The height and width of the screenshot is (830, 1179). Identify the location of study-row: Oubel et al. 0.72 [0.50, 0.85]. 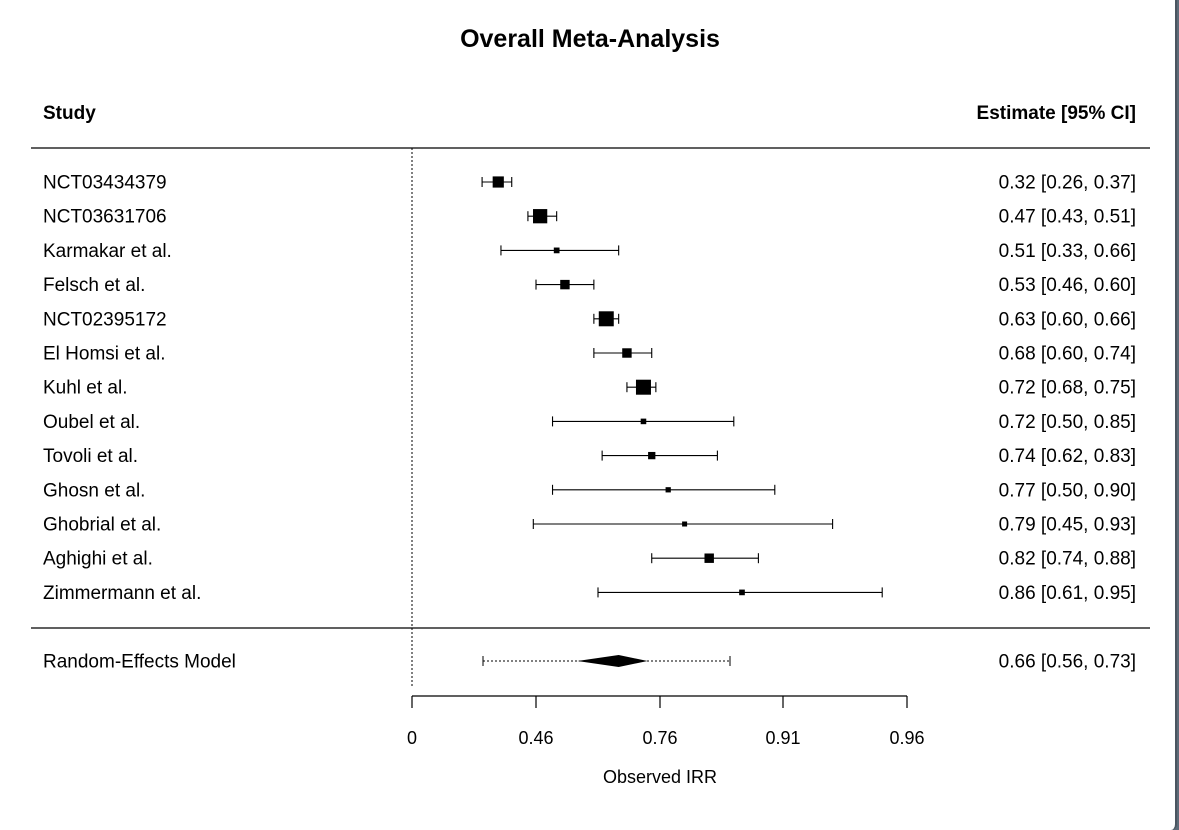
(589, 422).